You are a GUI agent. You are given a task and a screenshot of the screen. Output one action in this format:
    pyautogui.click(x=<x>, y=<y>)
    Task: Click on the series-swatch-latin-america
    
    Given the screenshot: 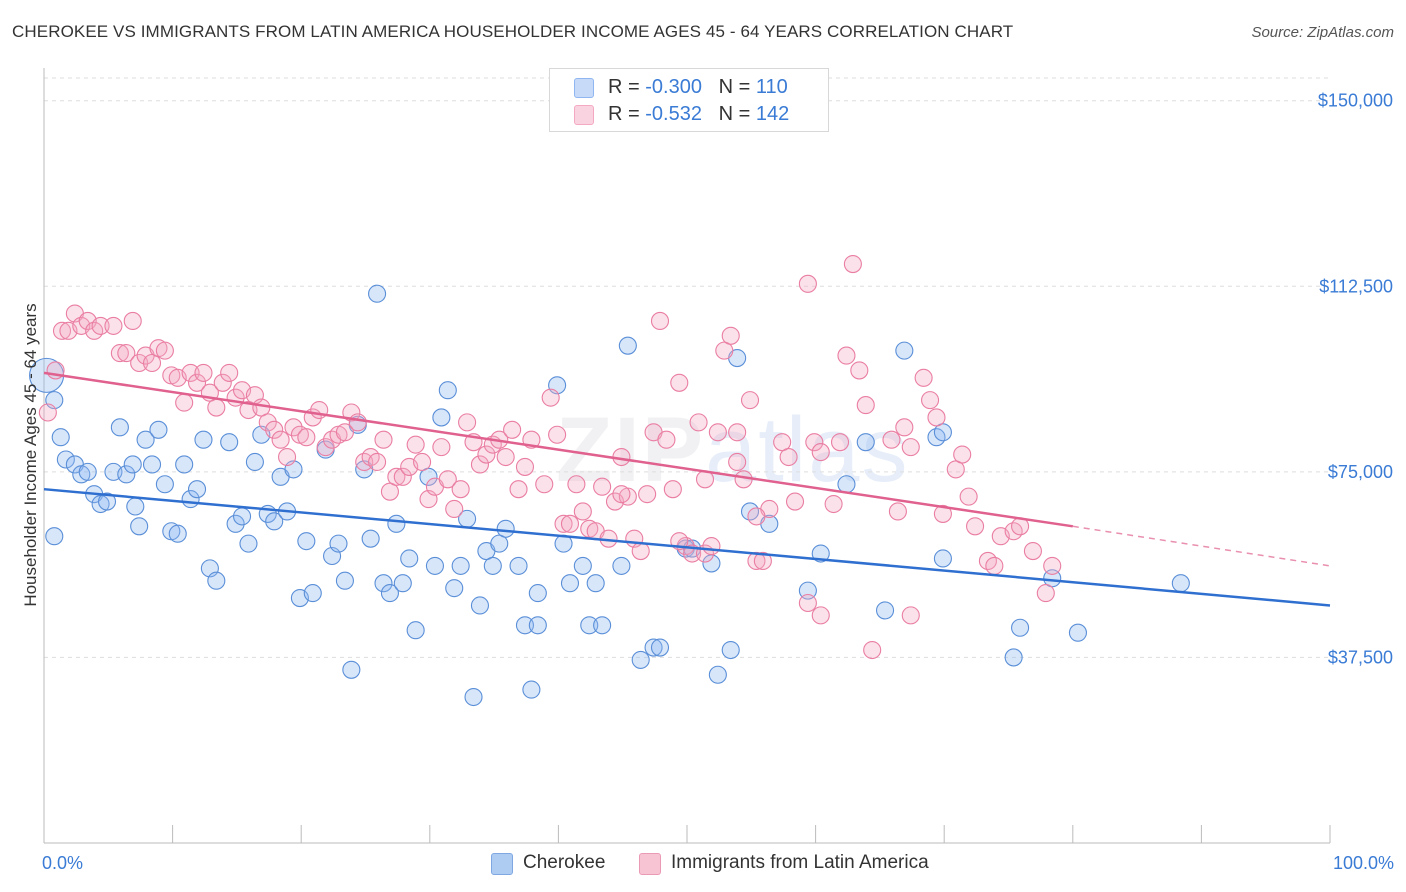 What is the action you would take?
    pyautogui.click(x=650, y=864)
    